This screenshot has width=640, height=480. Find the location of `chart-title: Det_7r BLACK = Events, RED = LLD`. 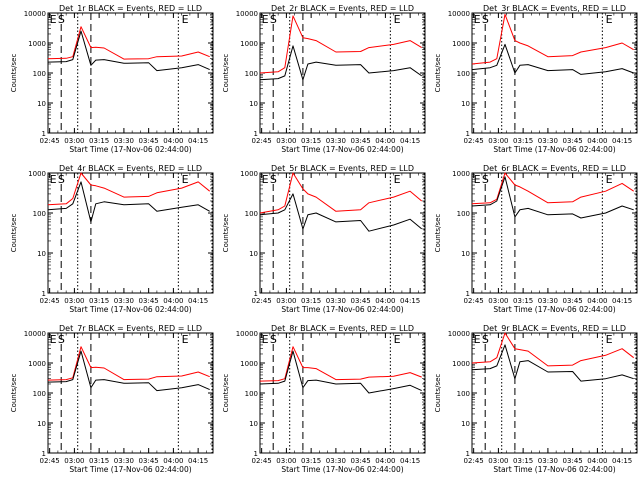

chart-title: Det_7r BLACK = Events, RED = LLD is located at coordinates (130, 328).